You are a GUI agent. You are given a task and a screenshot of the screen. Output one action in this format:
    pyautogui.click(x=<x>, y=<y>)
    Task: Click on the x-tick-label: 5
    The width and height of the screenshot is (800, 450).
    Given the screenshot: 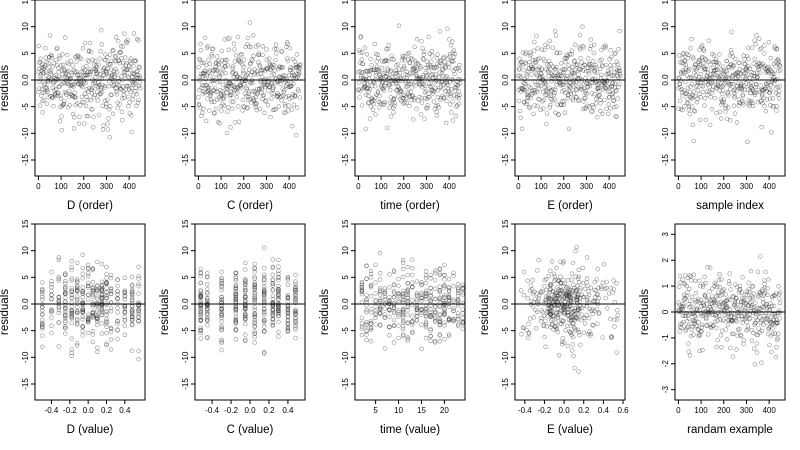 What is the action you would take?
    pyautogui.click(x=375, y=410)
    